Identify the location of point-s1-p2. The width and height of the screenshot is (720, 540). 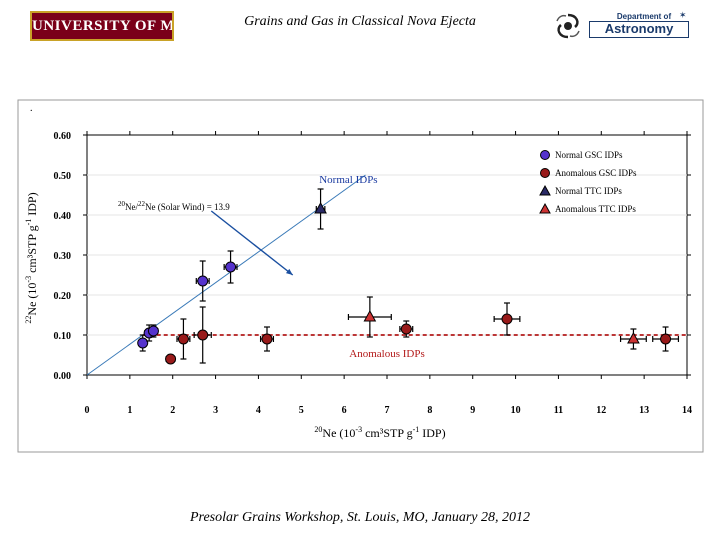
(203, 335).